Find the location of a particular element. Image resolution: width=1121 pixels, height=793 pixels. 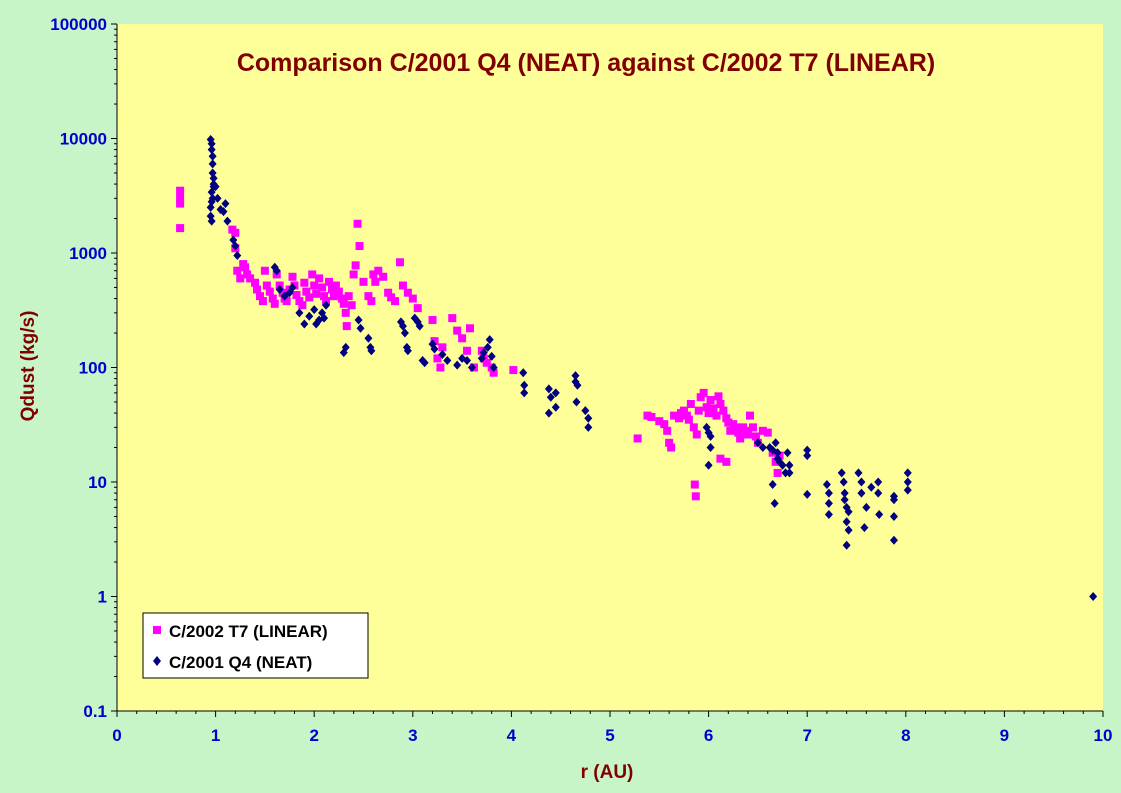

y-tick-label: 100 is located at coordinates (93, 368).